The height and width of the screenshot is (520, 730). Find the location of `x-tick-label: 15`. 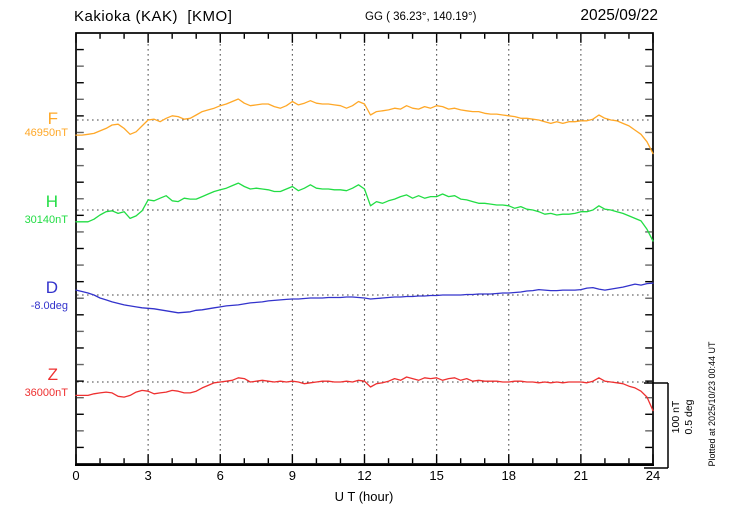

x-tick-label: 15 is located at coordinates (436, 475).